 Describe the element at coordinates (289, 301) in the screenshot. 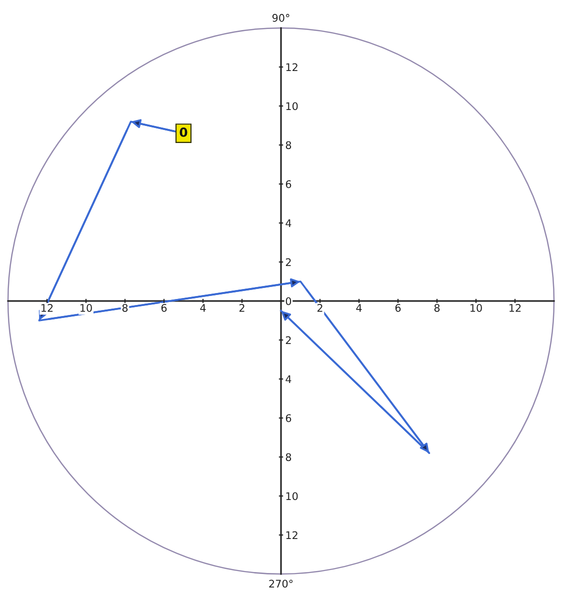

I see `y-tick-label: 0` at that location.